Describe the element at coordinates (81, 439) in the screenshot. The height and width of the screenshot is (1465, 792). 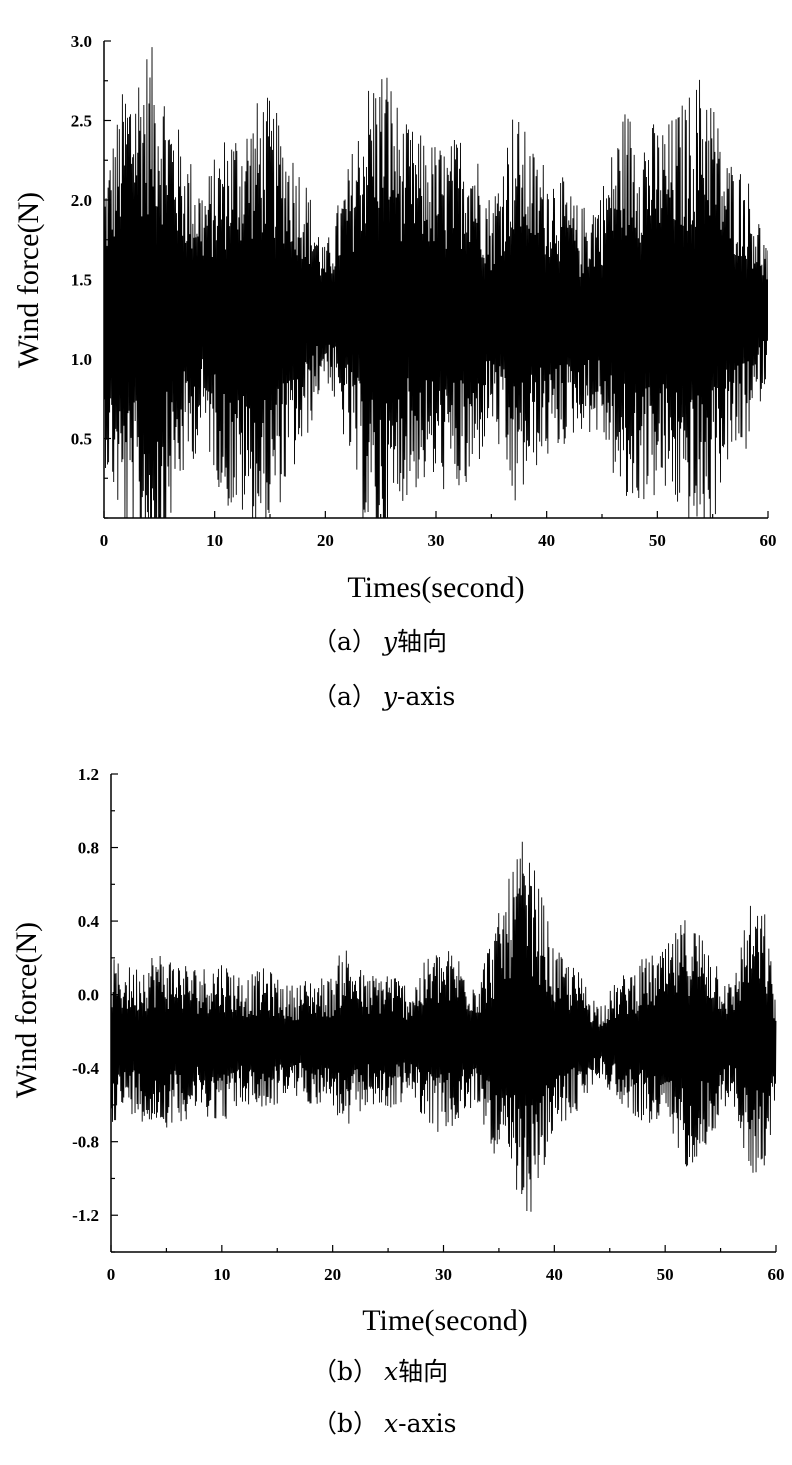
I see `chart-a-y-tick-label: 0.5` at that location.